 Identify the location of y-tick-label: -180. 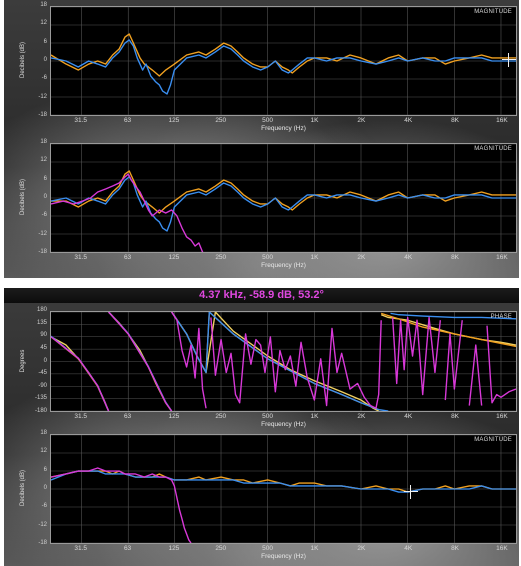
(40, 411).